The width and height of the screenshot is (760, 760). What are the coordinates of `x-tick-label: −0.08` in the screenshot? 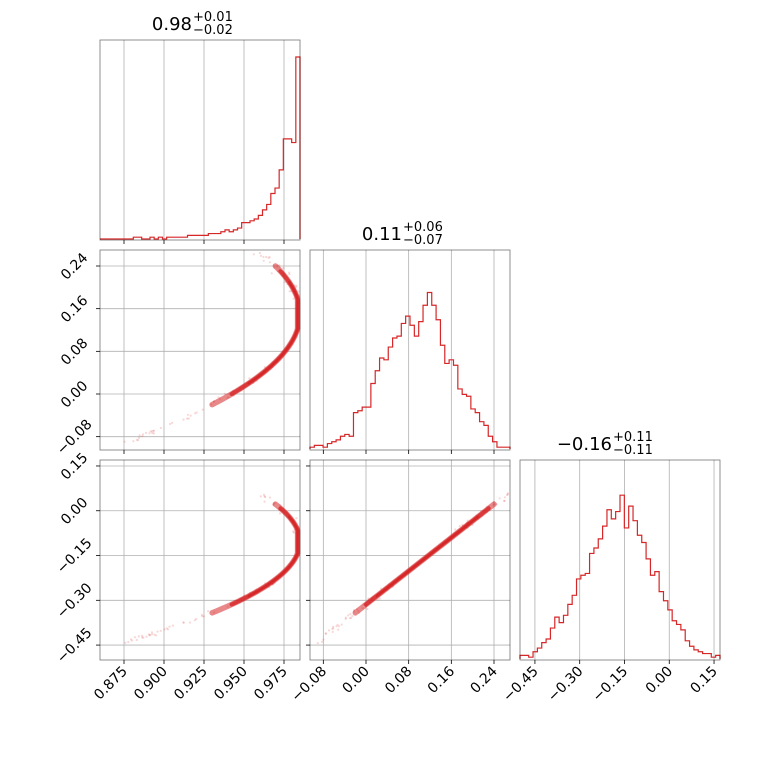 It's located at (310, 685).